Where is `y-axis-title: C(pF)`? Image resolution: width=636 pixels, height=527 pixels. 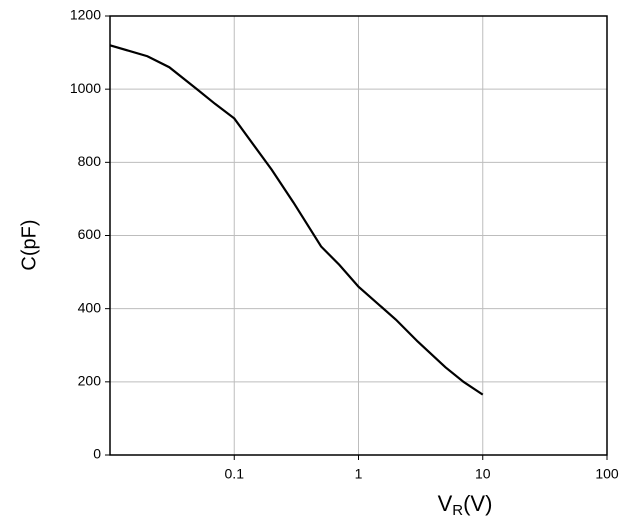 y-axis-title: C(pF) is located at coordinates (29, 244).